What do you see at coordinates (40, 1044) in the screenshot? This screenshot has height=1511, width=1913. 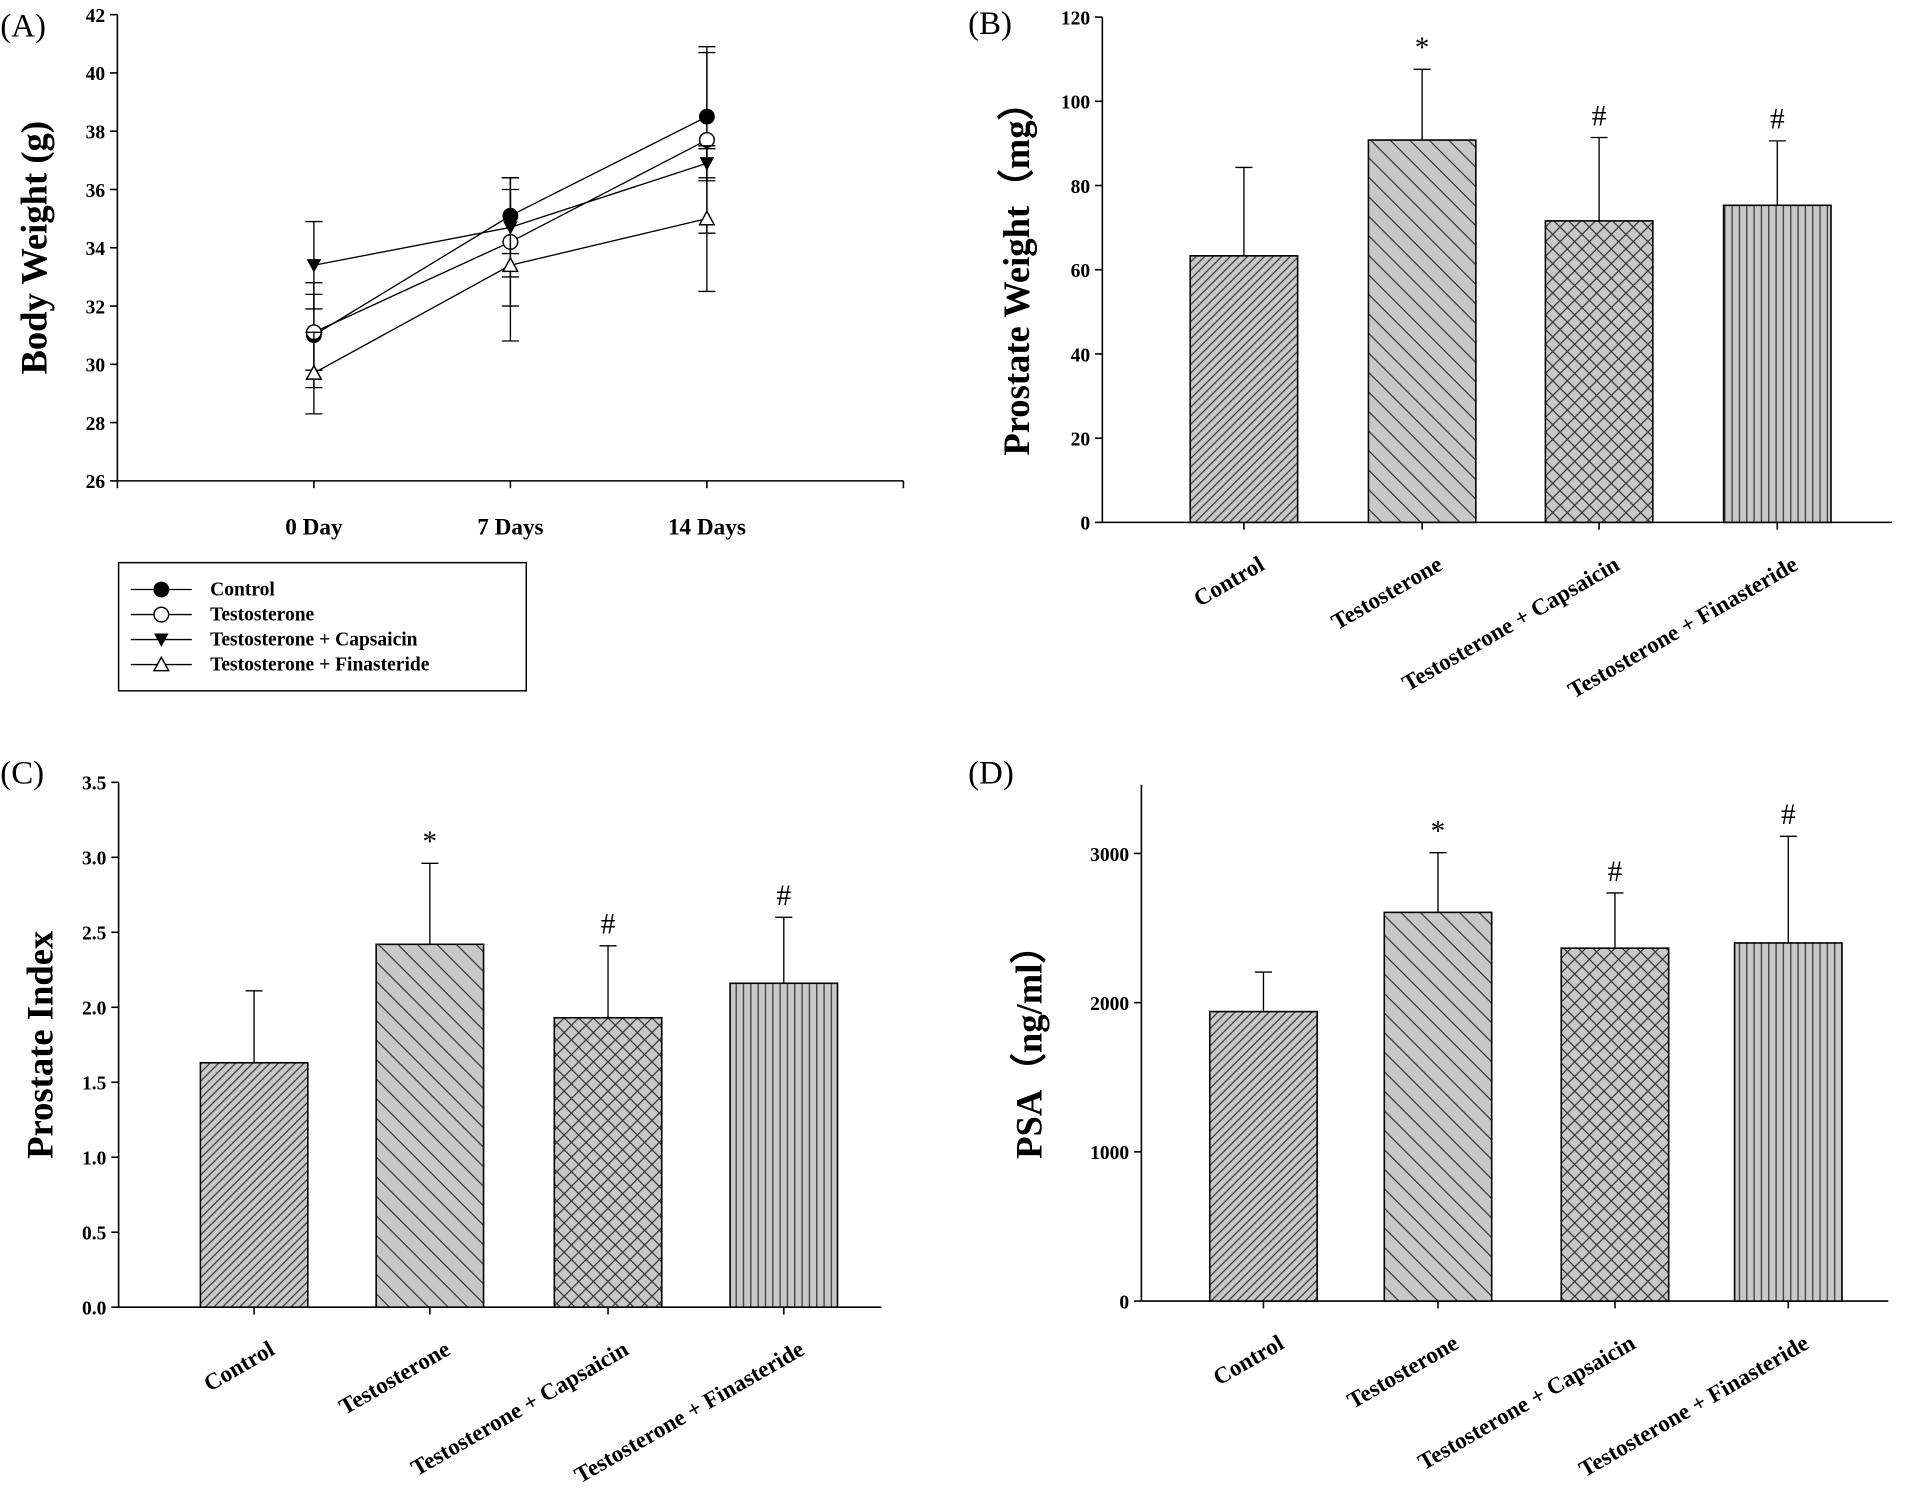 I see `y-axis-label: Prostate Index` at bounding box center [40, 1044].